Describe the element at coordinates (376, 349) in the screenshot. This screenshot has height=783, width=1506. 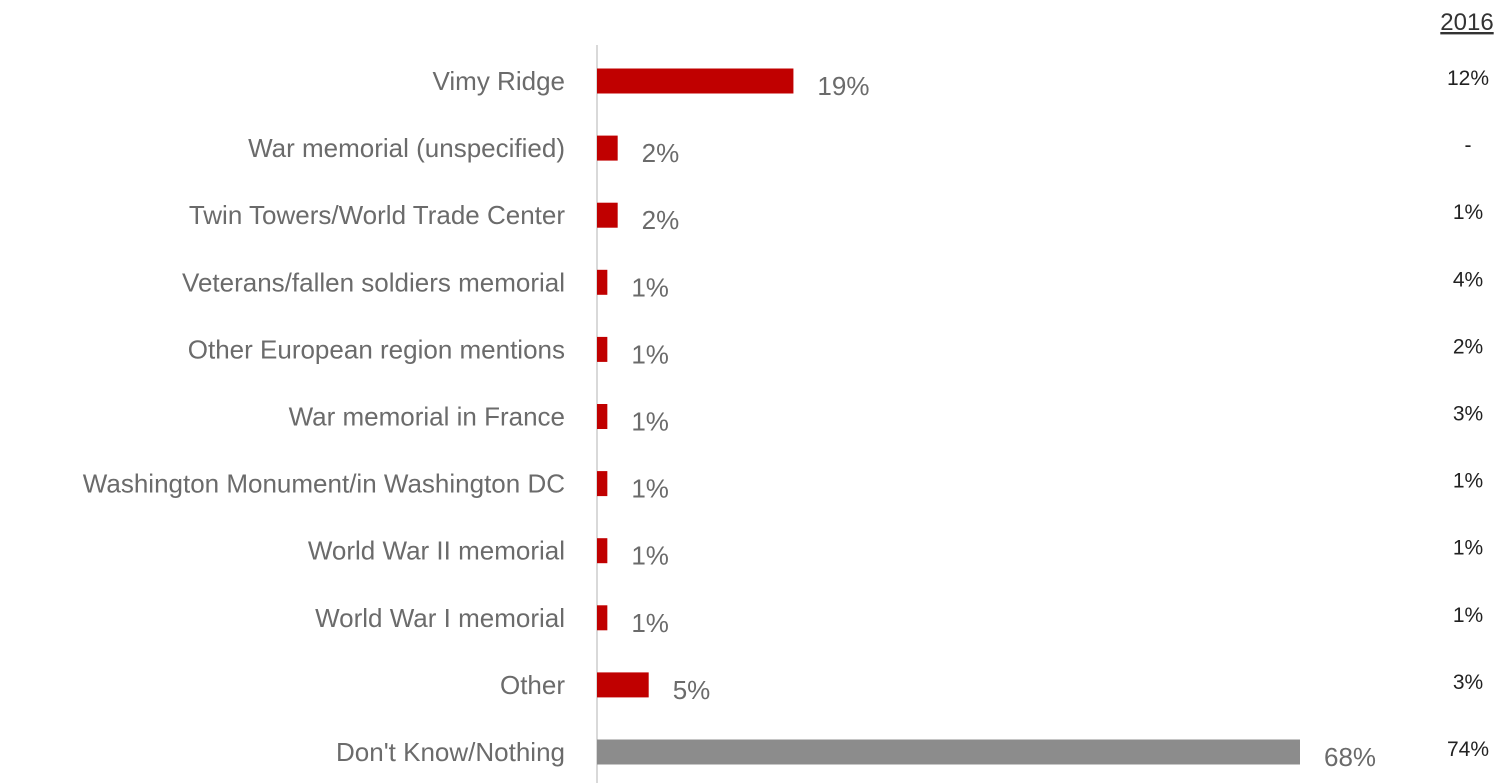
I see `category-label: Other European region mentions` at that location.